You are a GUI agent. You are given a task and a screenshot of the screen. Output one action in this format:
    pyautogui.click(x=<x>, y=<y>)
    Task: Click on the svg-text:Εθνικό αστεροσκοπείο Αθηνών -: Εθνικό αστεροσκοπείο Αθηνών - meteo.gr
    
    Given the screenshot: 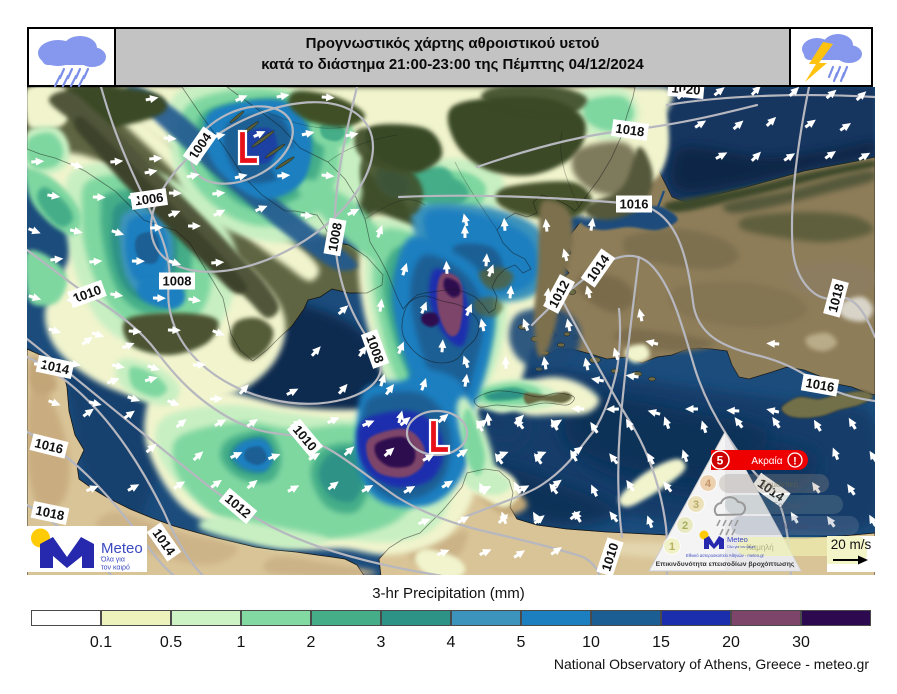 What is the action you would take?
    pyautogui.click(x=725, y=555)
    